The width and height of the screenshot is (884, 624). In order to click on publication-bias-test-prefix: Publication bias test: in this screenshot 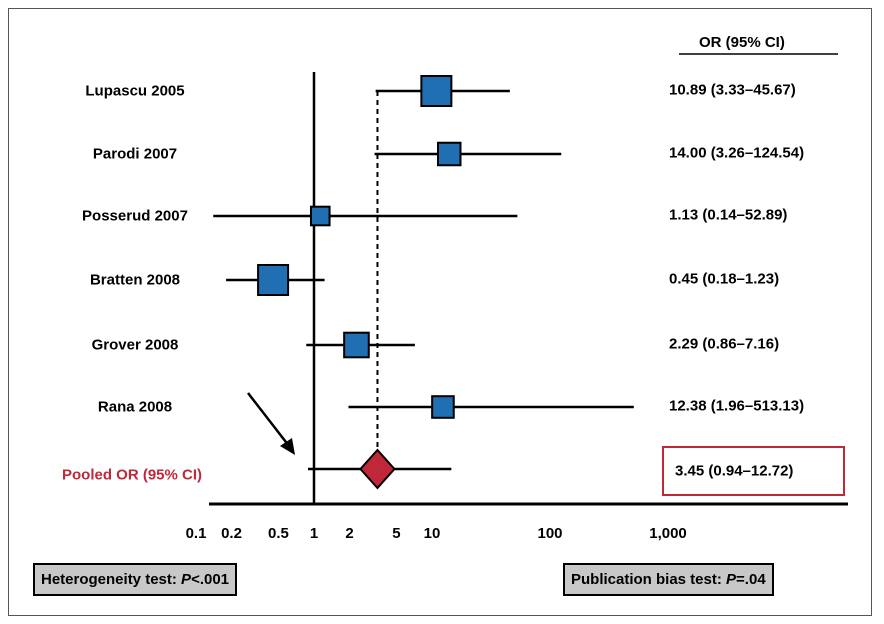, I will do `click(649, 579)`.